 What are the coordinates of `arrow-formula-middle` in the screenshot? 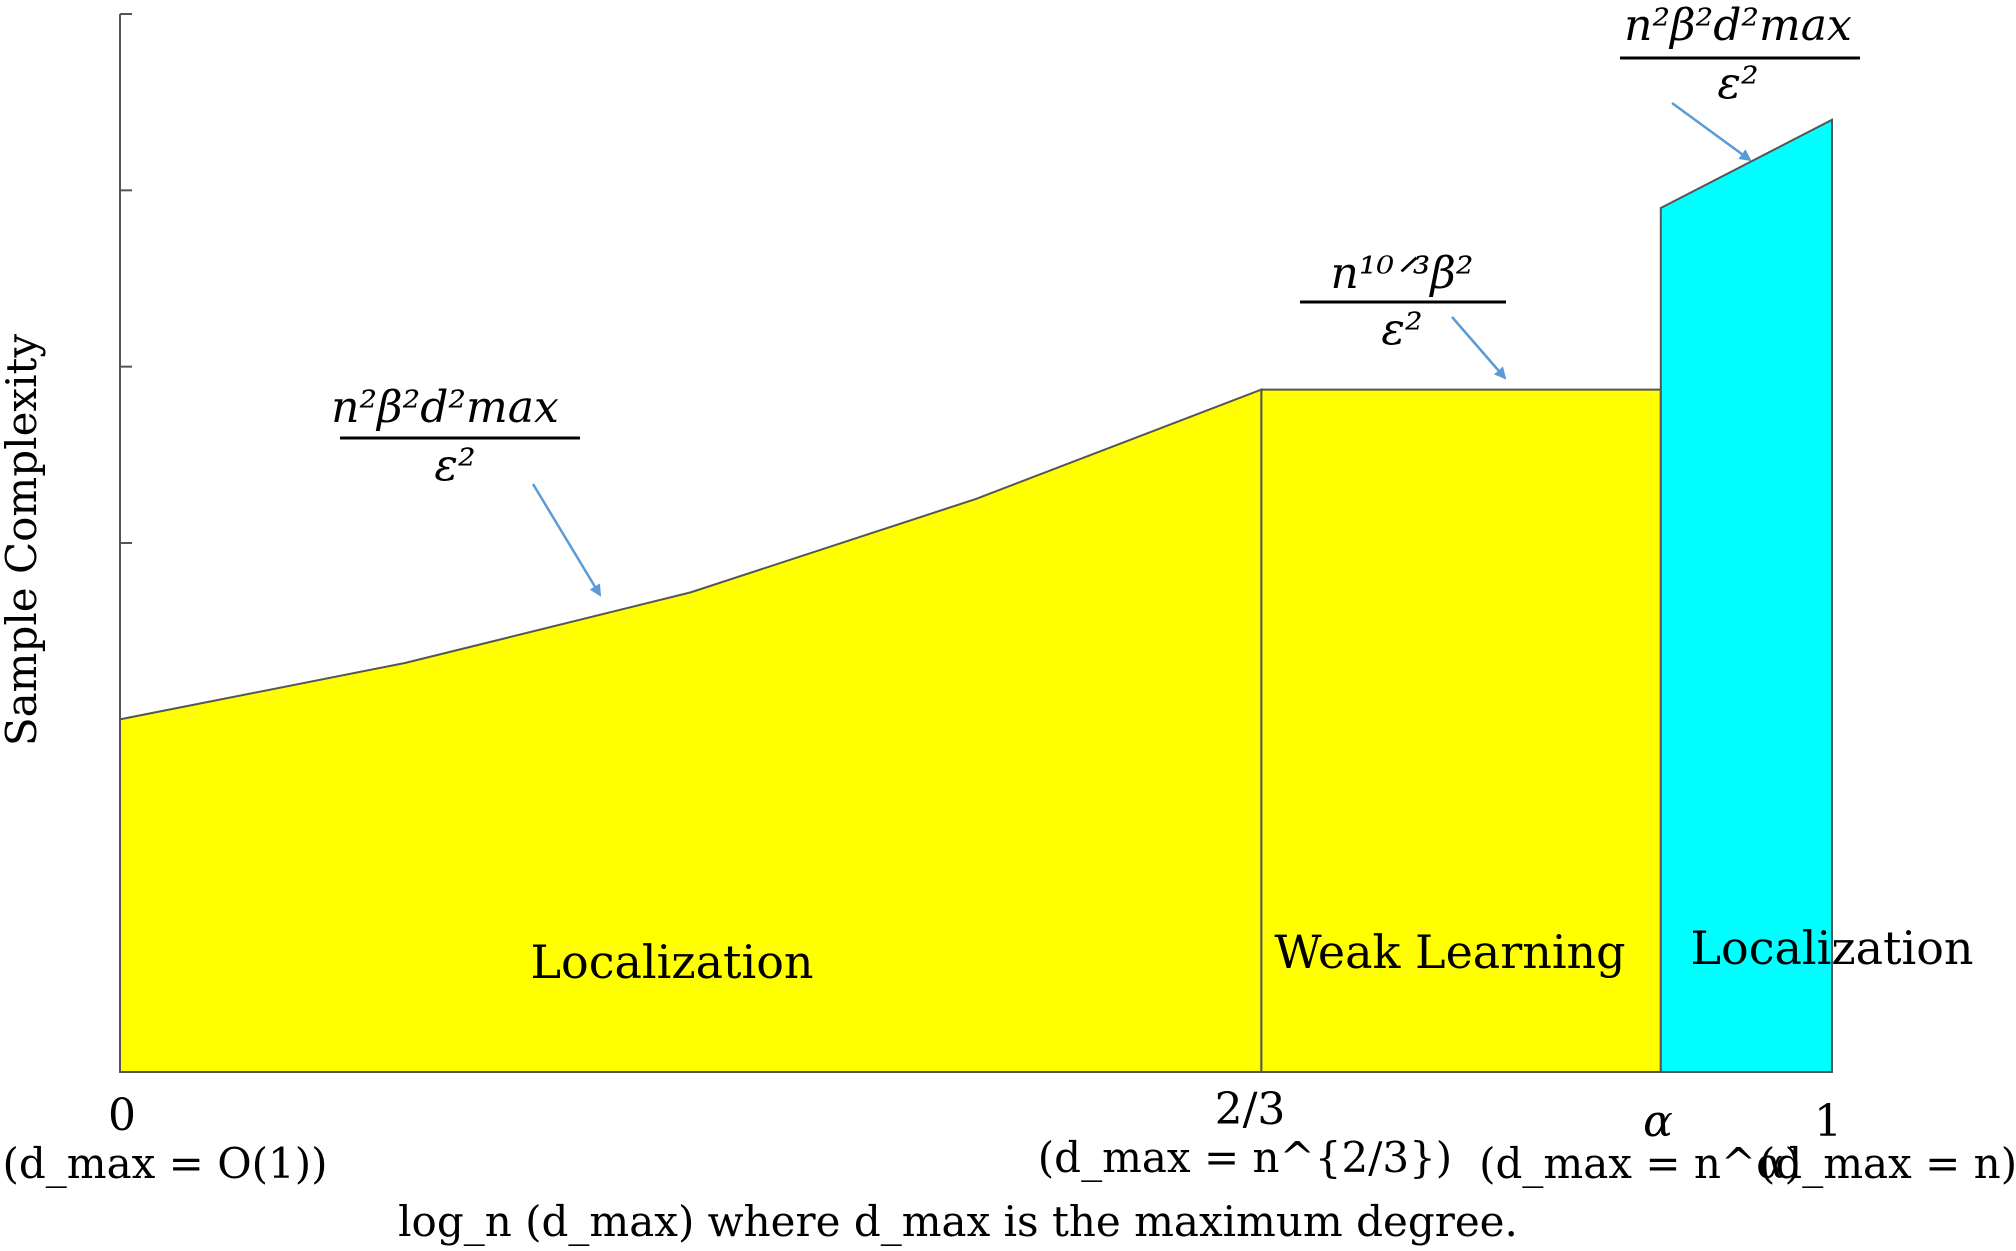 It's located at (1479, 348).